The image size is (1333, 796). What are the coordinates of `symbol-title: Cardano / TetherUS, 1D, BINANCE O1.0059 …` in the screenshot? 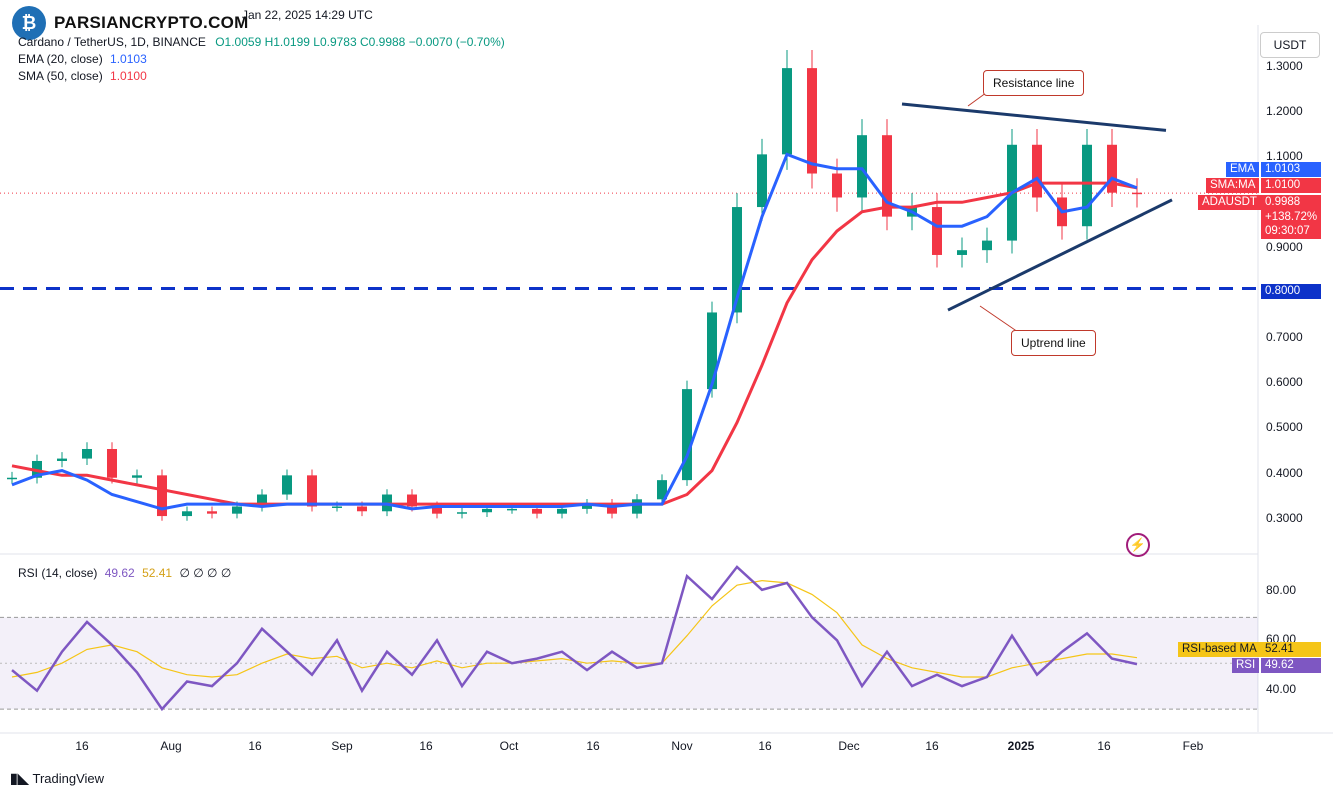 It's located at (261, 42).